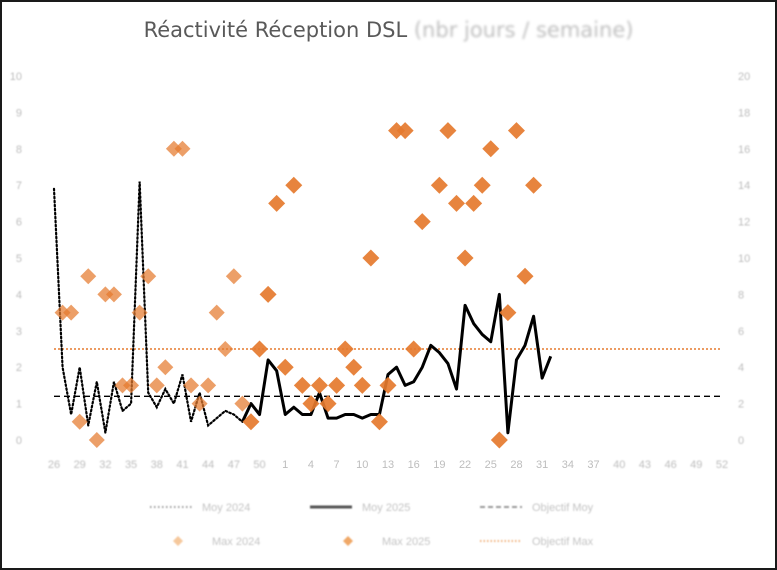 The width and height of the screenshot is (777, 570). What do you see at coordinates (54, 465) in the screenshot?
I see `x-tick-label: 26` at bounding box center [54, 465].